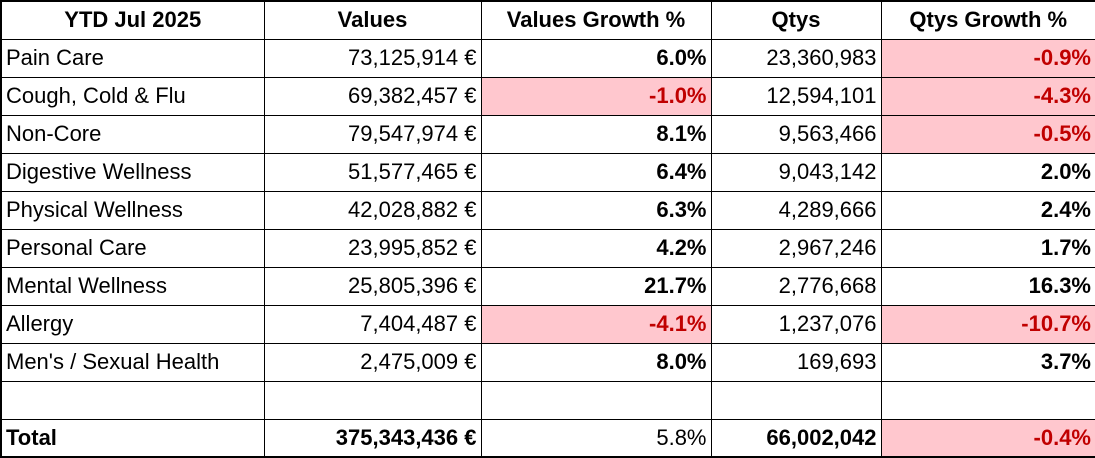 This screenshot has height=458, width=1095. Describe the element at coordinates (132, 58) in the screenshot. I see `table-cell: Pain Care` at that location.